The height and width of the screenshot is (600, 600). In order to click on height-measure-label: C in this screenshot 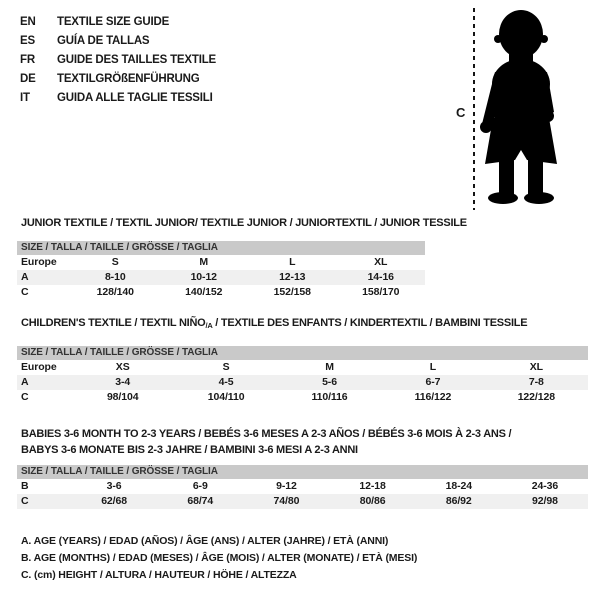, I will do `click(461, 112)`.